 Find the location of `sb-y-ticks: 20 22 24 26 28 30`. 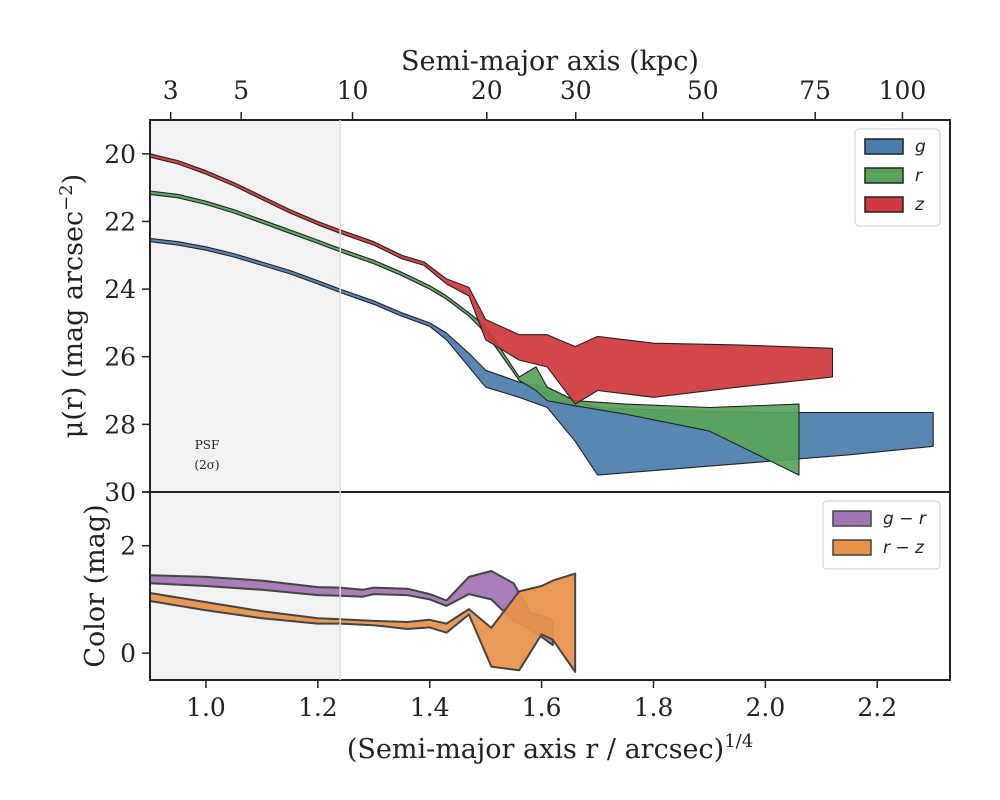

sb-y-ticks: 20 22 24 26 28 30 is located at coordinates (127, 323).